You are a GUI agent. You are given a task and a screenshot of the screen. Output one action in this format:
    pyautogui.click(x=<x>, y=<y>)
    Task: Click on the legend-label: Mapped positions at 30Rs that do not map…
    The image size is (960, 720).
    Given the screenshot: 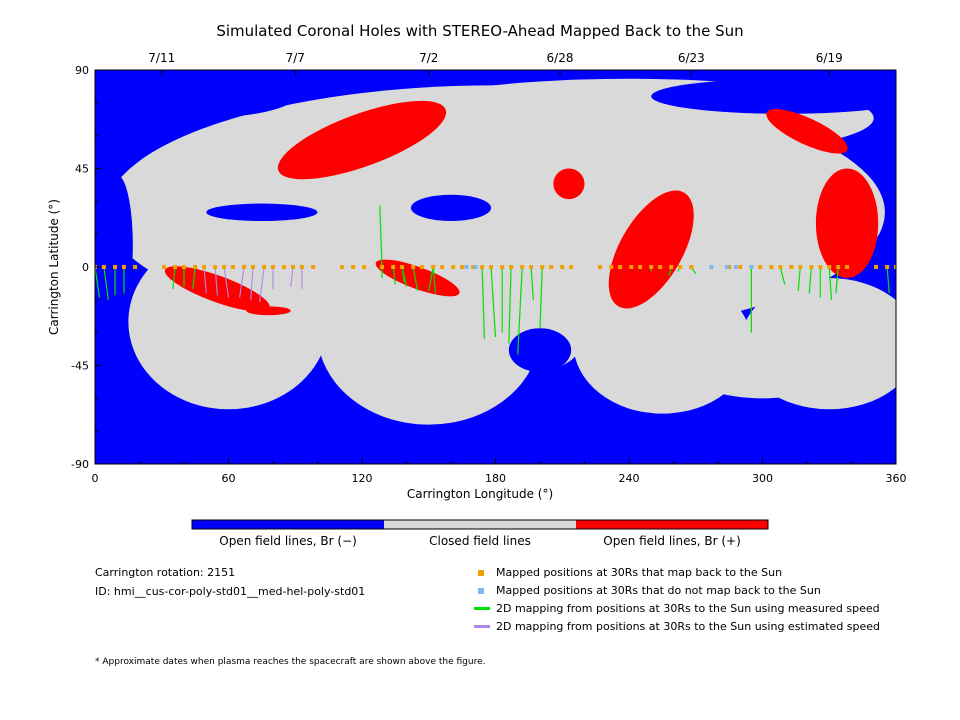 What is the action you would take?
    pyautogui.click(x=658, y=590)
    